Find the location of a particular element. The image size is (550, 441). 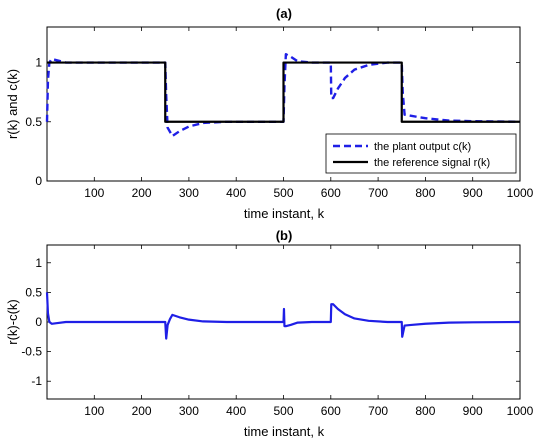

panel-b-y-label: r(k)-c(k) is located at coordinates (12, 321).